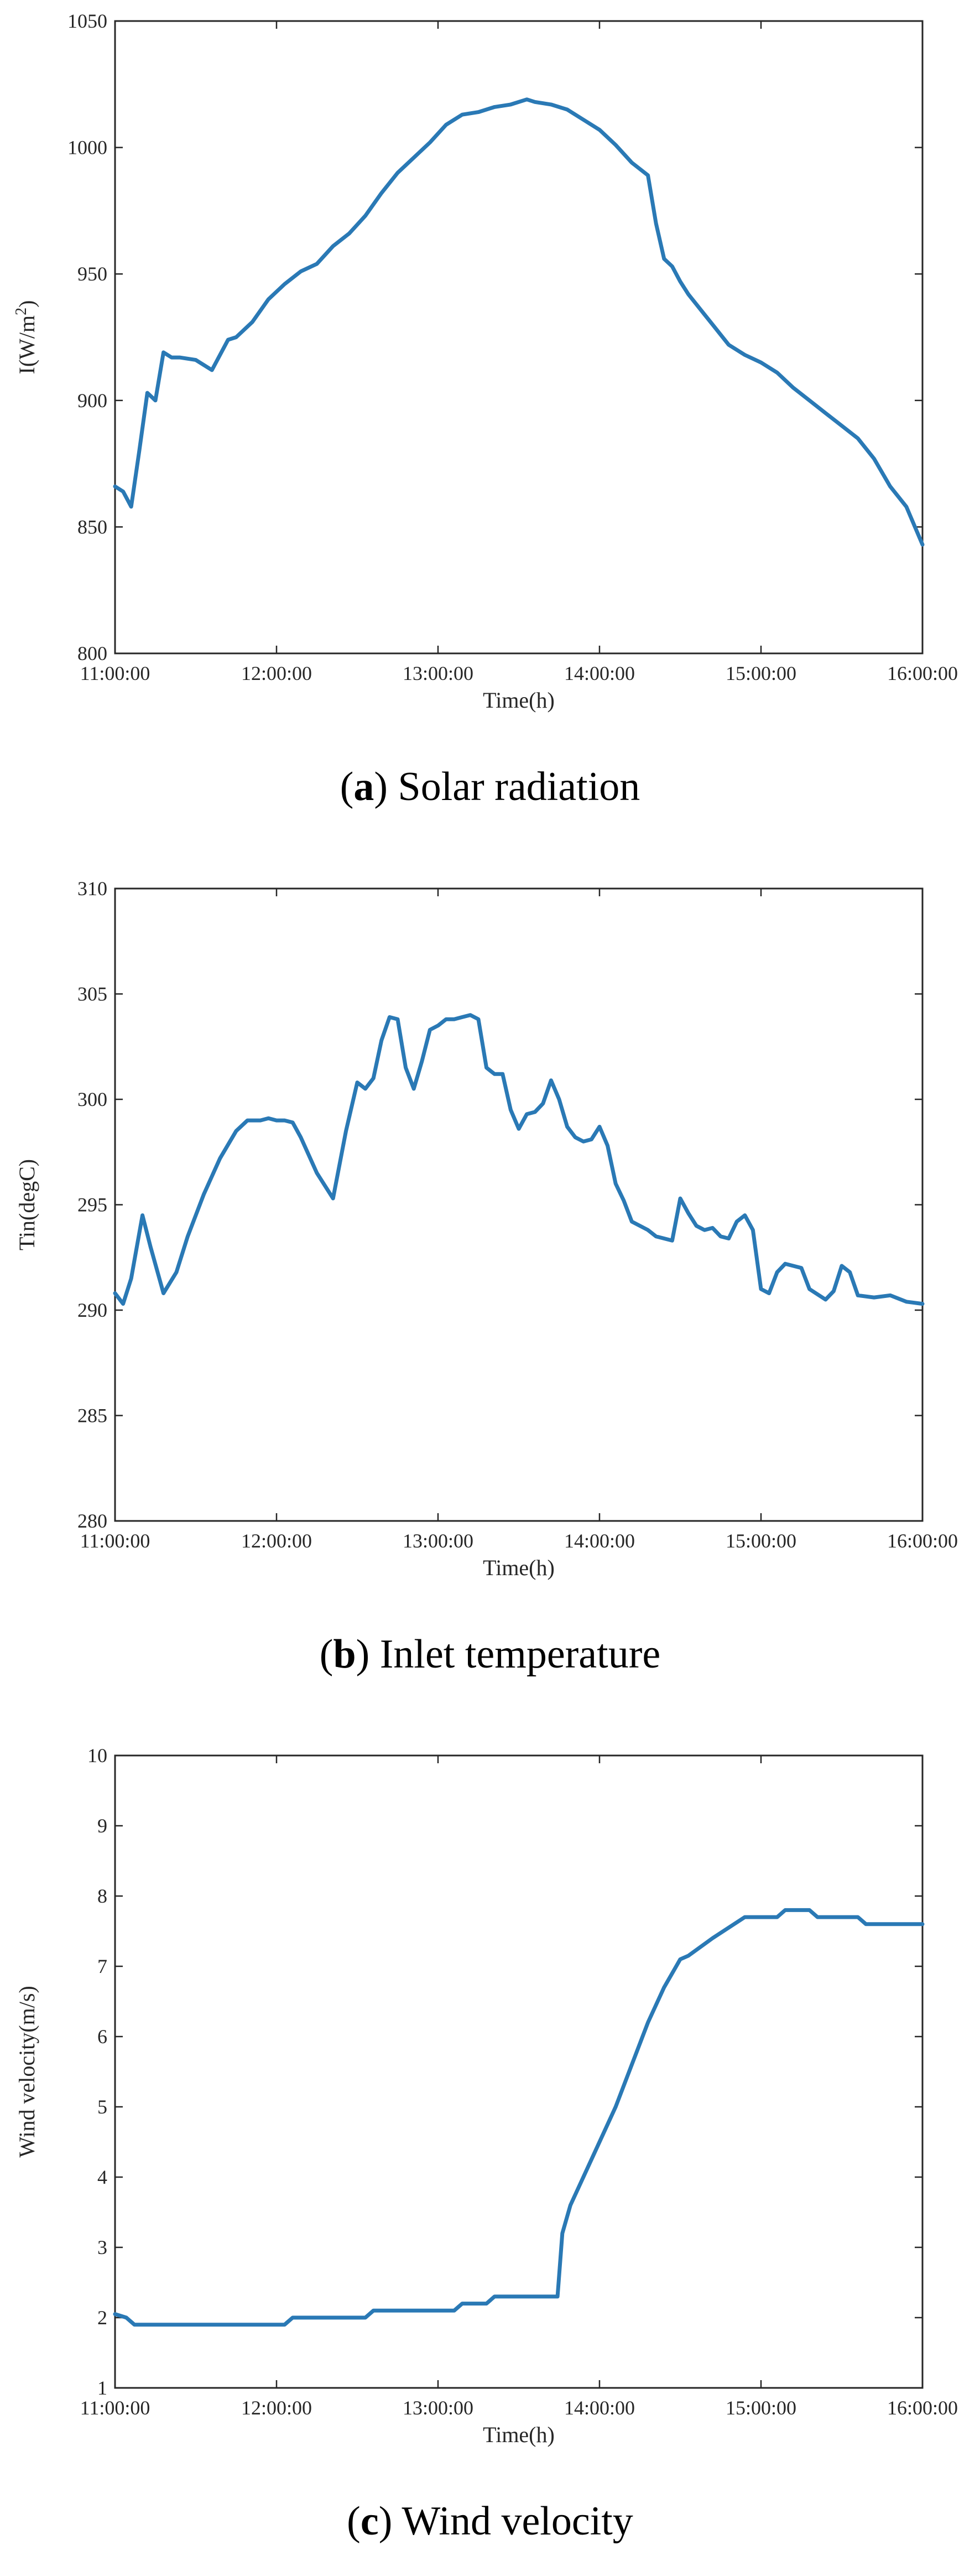 The height and width of the screenshot is (2576, 980). I want to click on y-tick-label-b: 290, so click(92, 1310).